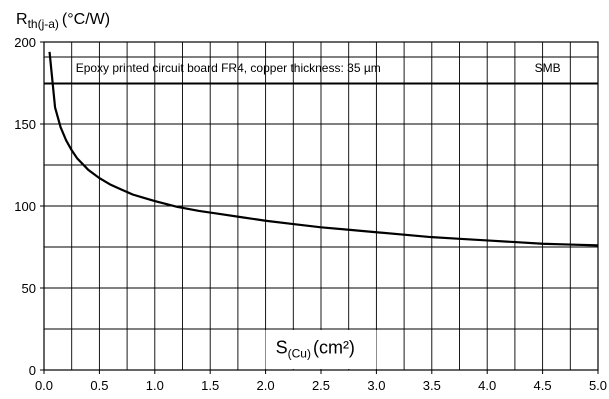  I want to click on y-axis-label-unit: (°C/W), so click(86, 19).